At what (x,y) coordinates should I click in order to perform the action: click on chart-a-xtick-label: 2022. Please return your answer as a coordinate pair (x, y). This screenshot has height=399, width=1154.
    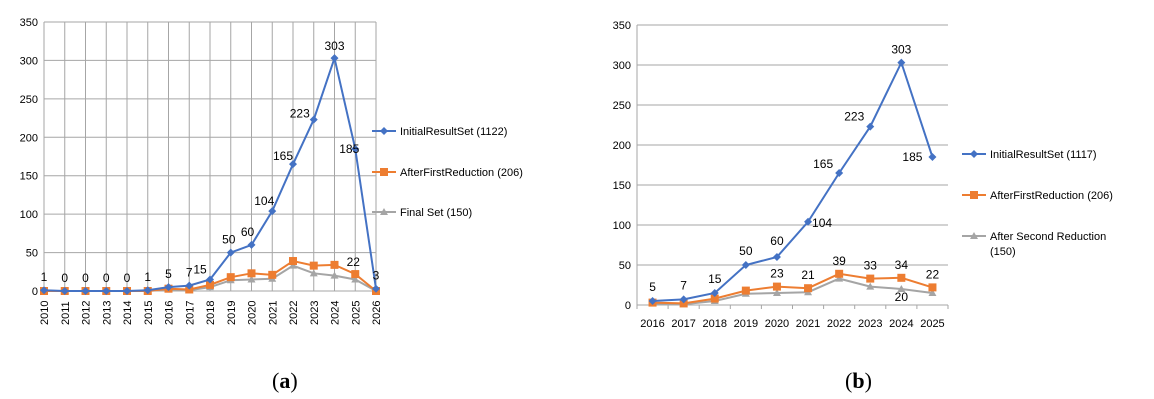
    Looking at the image, I should click on (294, 313).